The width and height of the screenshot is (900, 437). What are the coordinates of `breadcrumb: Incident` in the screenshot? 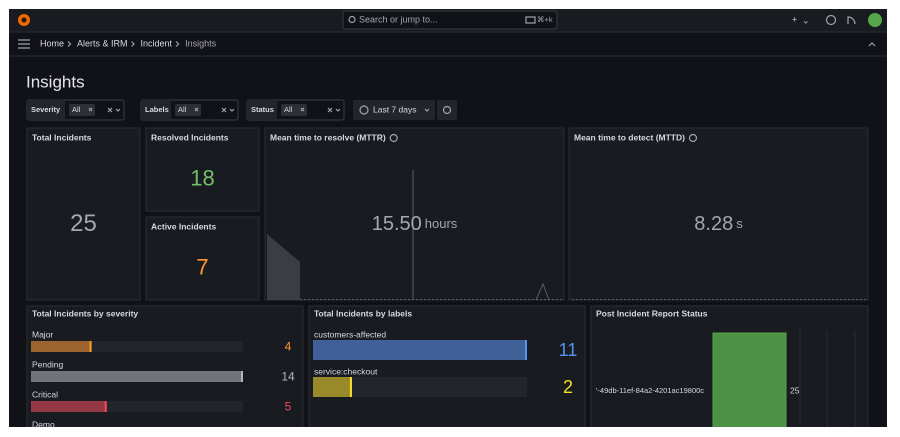 It's located at (157, 43).